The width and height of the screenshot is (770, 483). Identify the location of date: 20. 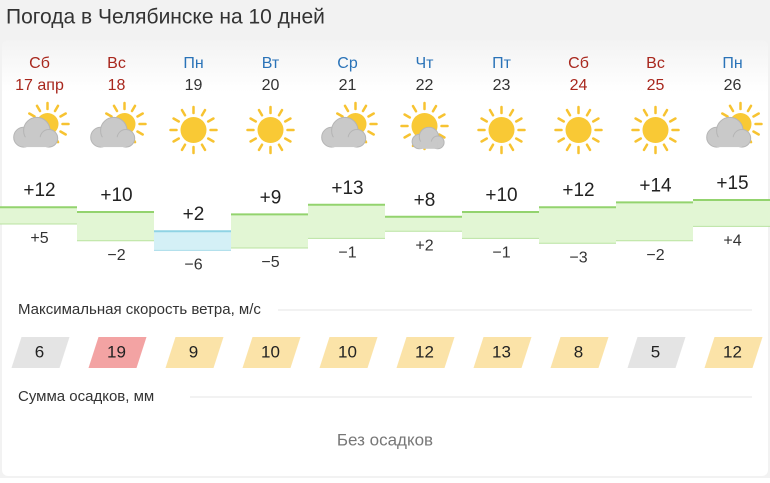
(271, 85).